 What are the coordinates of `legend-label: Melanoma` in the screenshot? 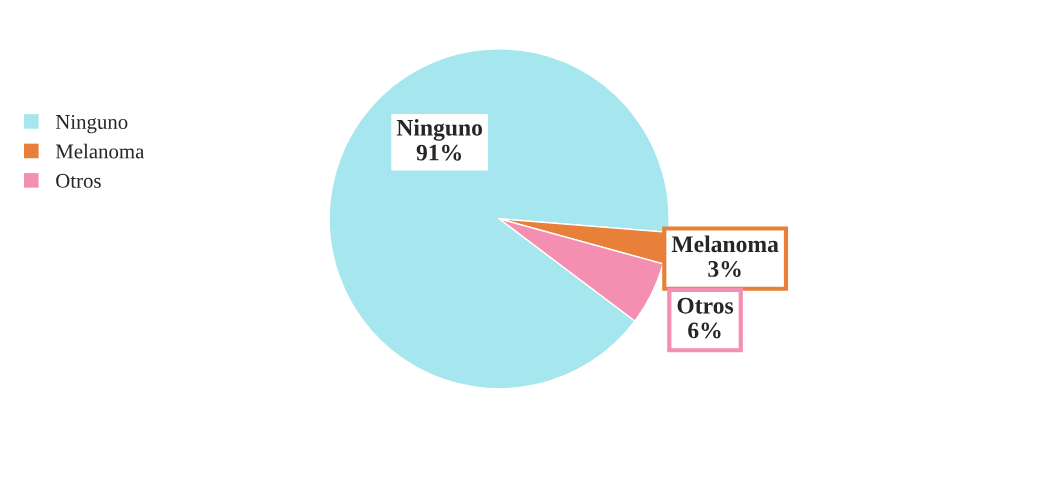 It's located at (100, 151).